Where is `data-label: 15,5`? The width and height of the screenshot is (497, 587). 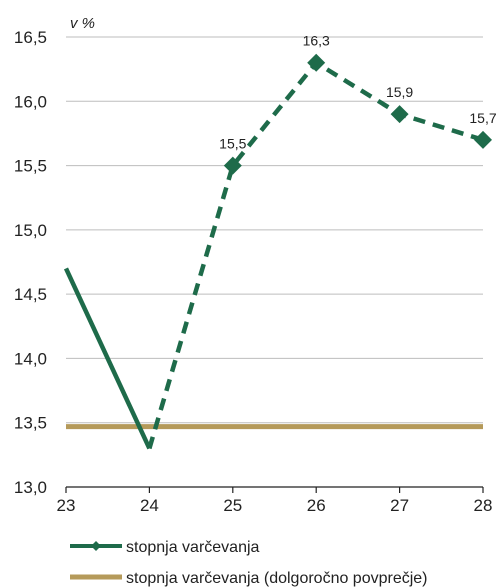 data-label: 15,5 is located at coordinates (232, 144).